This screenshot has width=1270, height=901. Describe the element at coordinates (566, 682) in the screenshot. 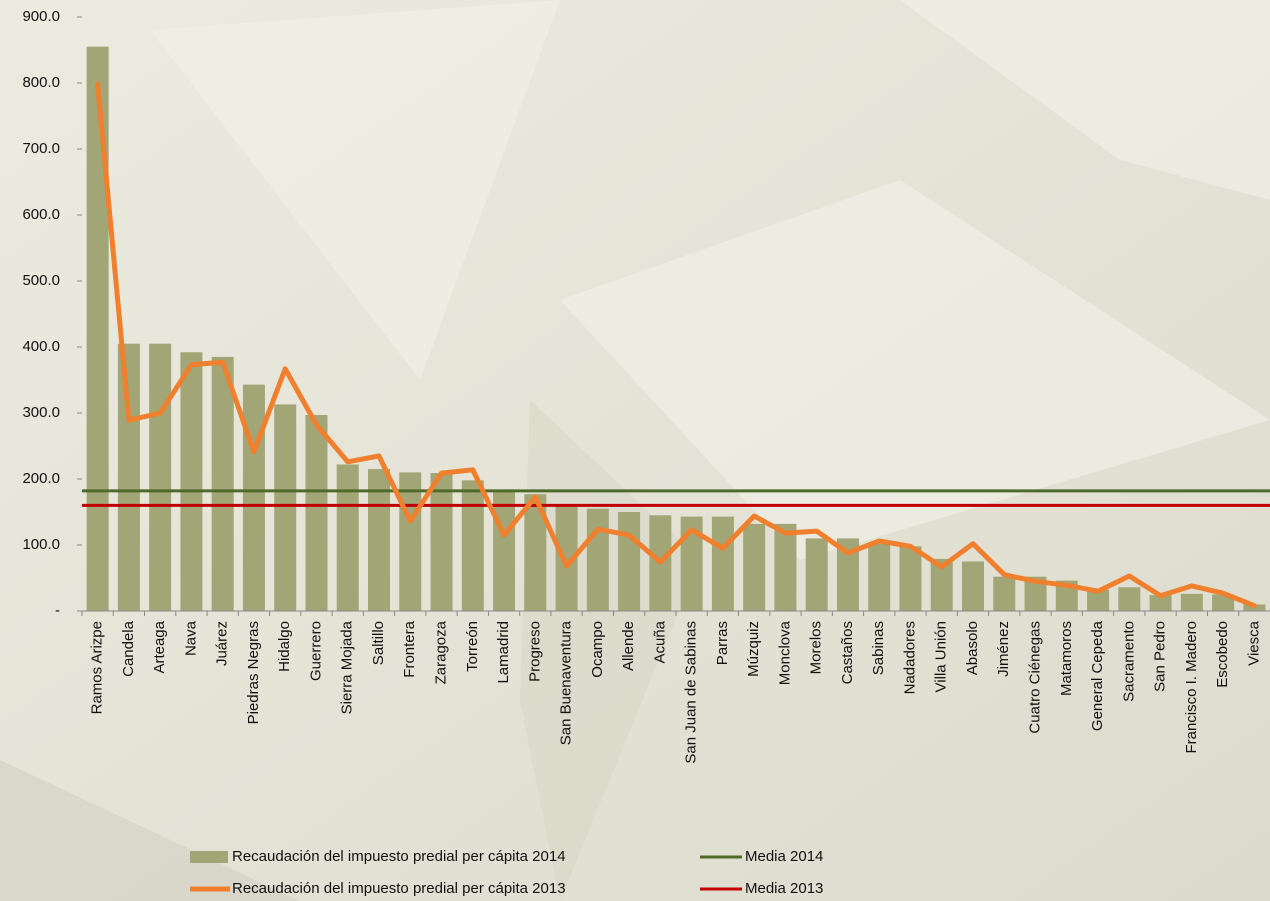

I see `x-tick-label: San Buenaventura` at that location.